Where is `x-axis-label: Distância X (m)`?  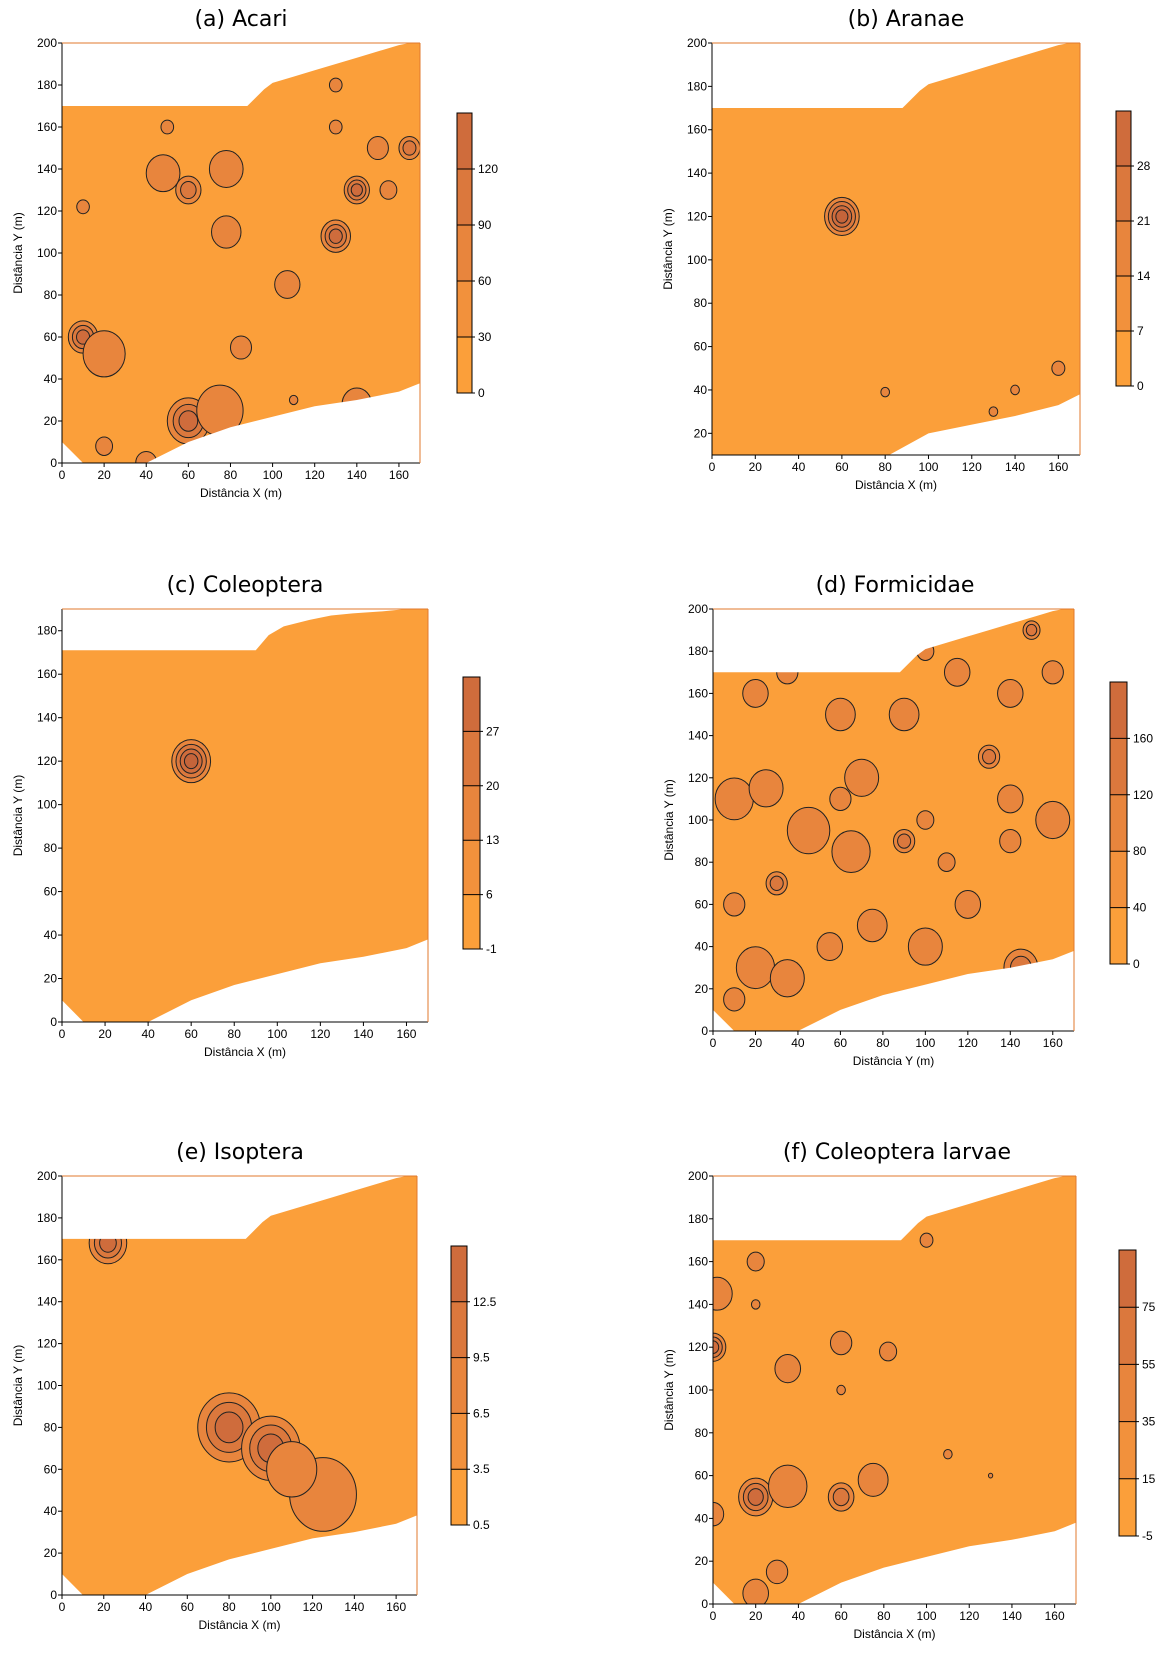
x-axis-label: Distância X (m) is located at coordinates (239, 1625).